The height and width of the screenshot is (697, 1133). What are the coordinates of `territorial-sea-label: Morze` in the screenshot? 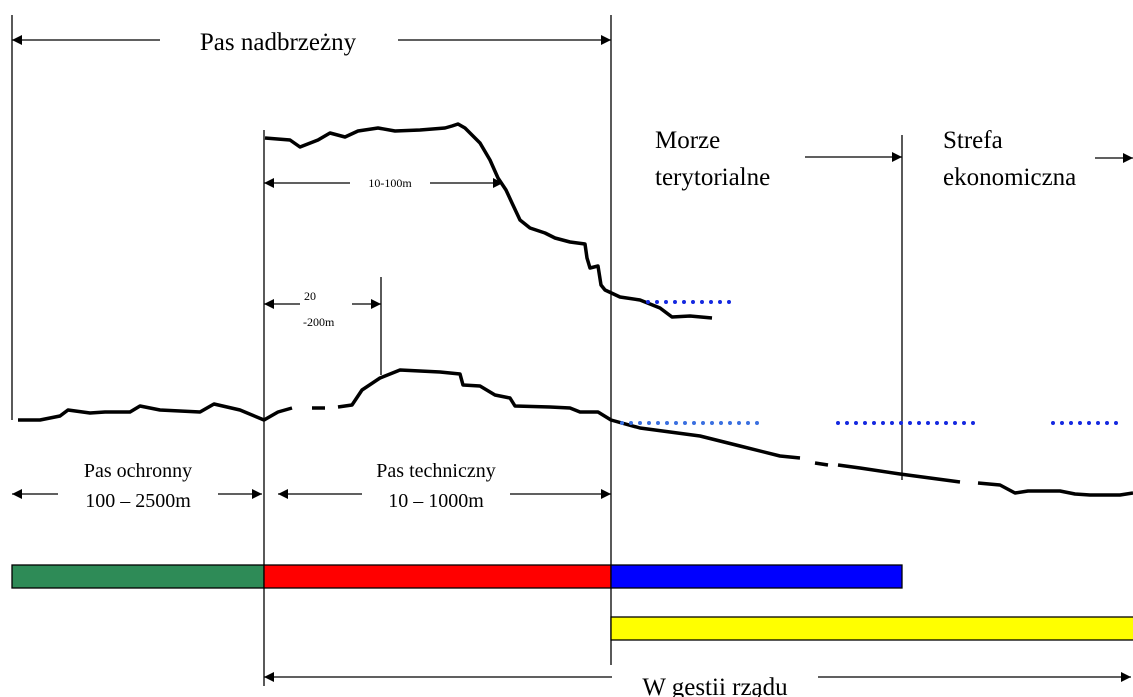 It's located at (687, 140).